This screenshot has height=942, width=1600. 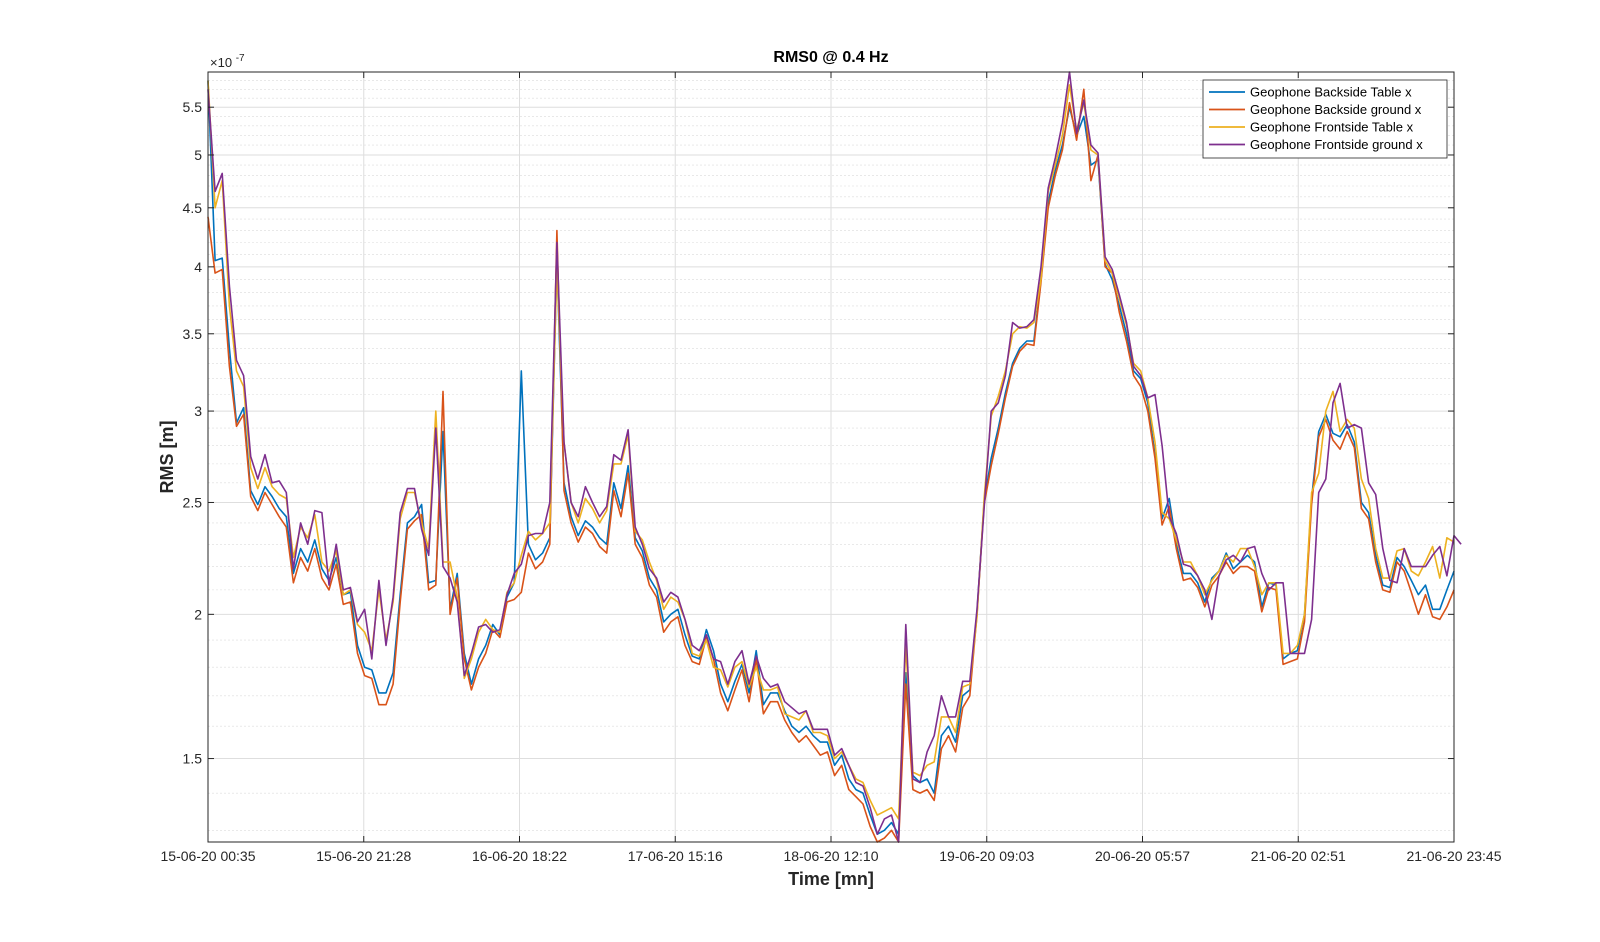 What do you see at coordinates (193, 759) in the screenshot?
I see `y-tick-label: 1.5` at bounding box center [193, 759].